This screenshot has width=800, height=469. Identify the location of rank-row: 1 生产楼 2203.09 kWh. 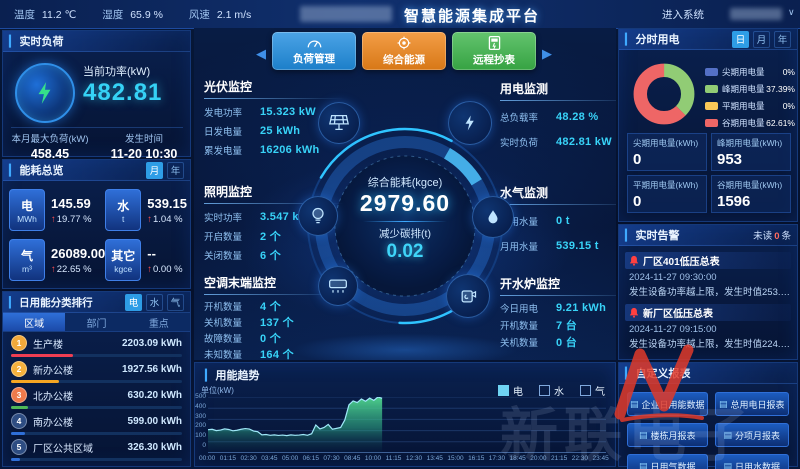
(96, 345).